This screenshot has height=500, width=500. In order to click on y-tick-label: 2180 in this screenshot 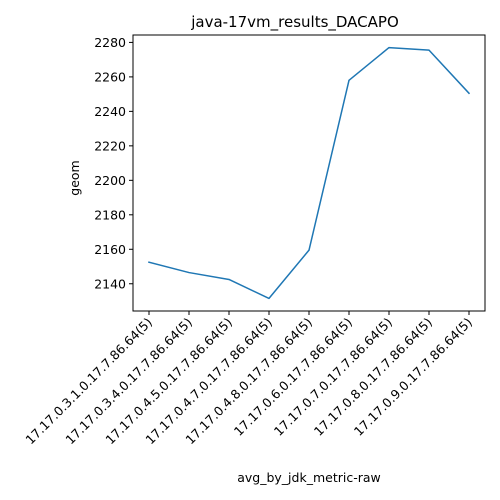, I will do `click(110, 214)`.